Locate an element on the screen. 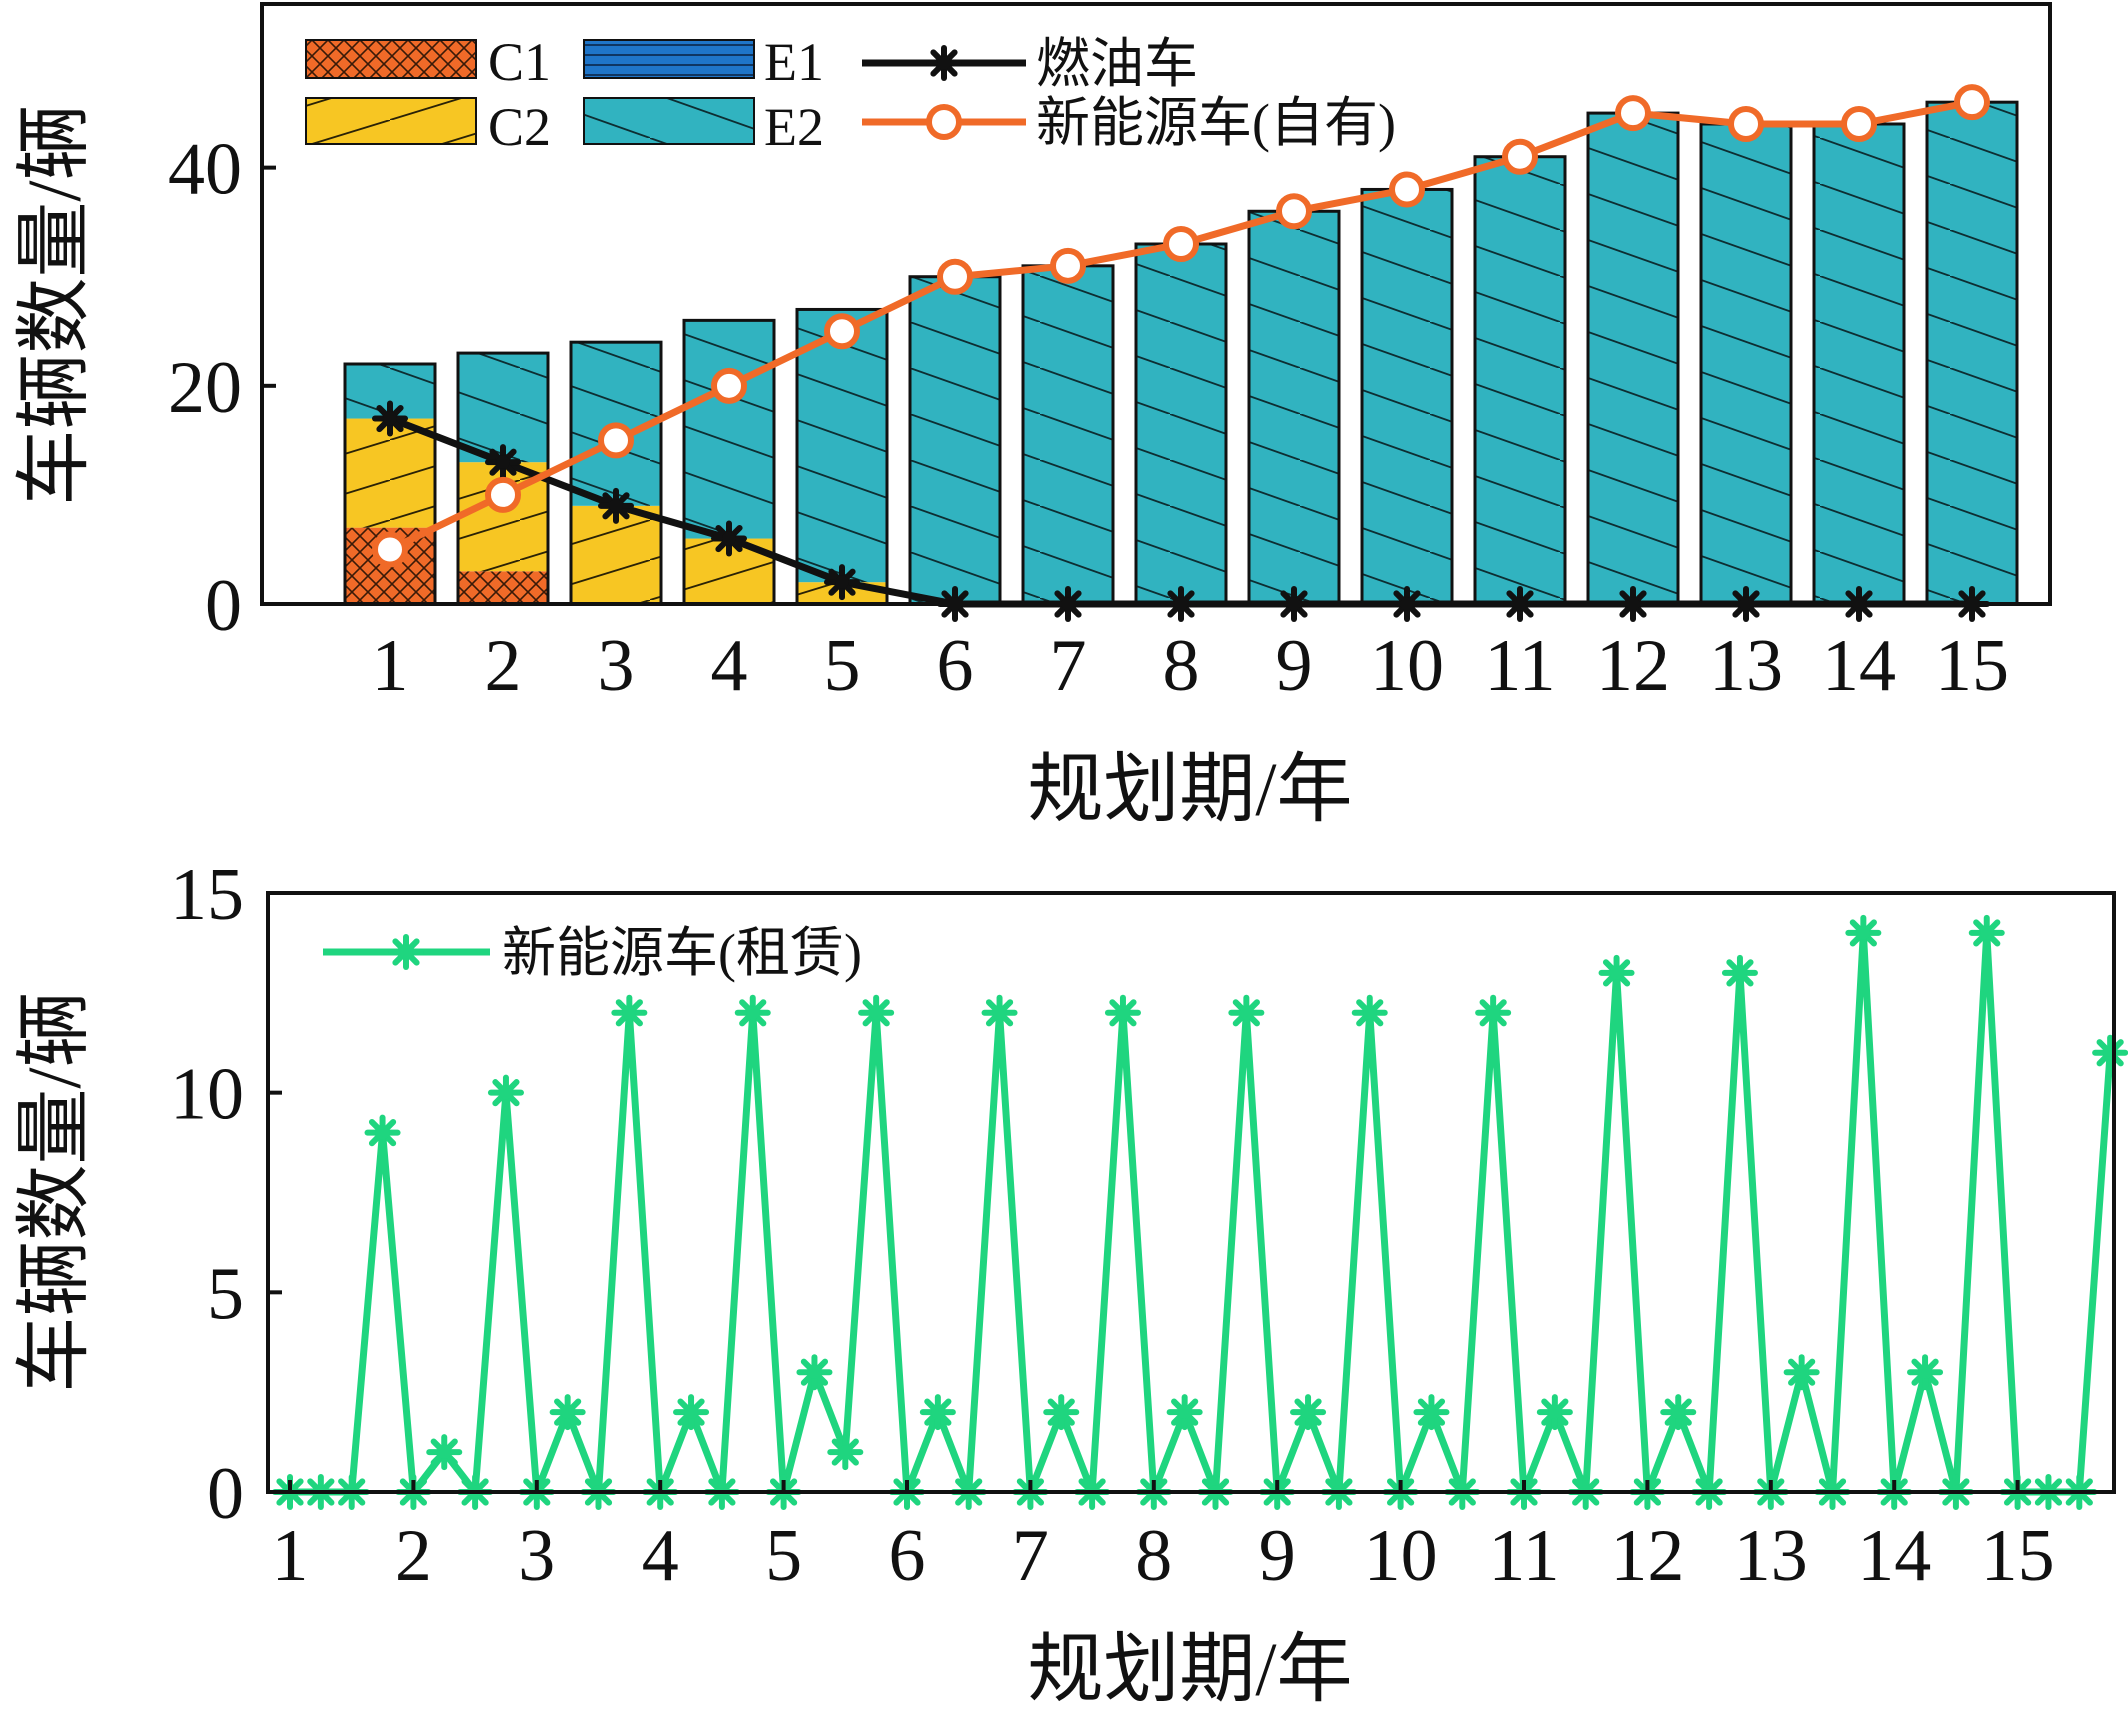  legend-label-nev-leased: 新能源车(租赁) is located at coordinates (682, 953).